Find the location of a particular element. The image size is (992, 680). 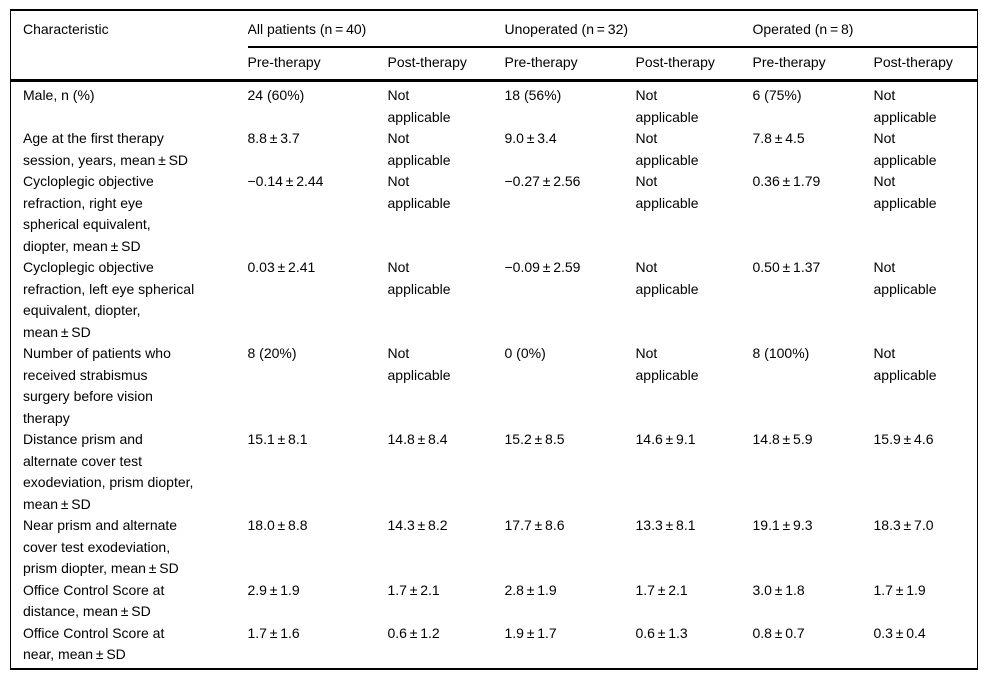

column-header-characteristic: Characteristic is located at coordinates (129, 46).